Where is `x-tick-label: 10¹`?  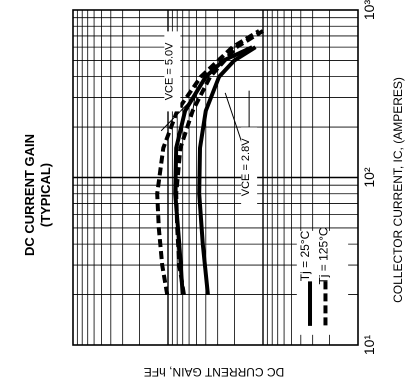
x-tick-label: 10¹ is located at coordinates (369, 345).